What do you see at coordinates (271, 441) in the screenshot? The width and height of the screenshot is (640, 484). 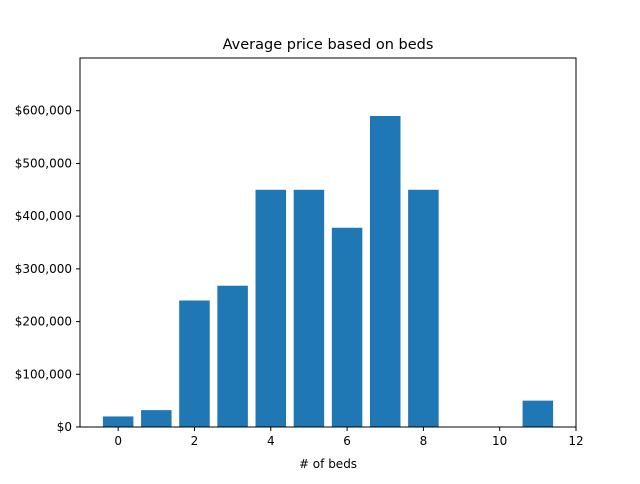 I see `x-tick-label: 4` at bounding box center [271, 441].